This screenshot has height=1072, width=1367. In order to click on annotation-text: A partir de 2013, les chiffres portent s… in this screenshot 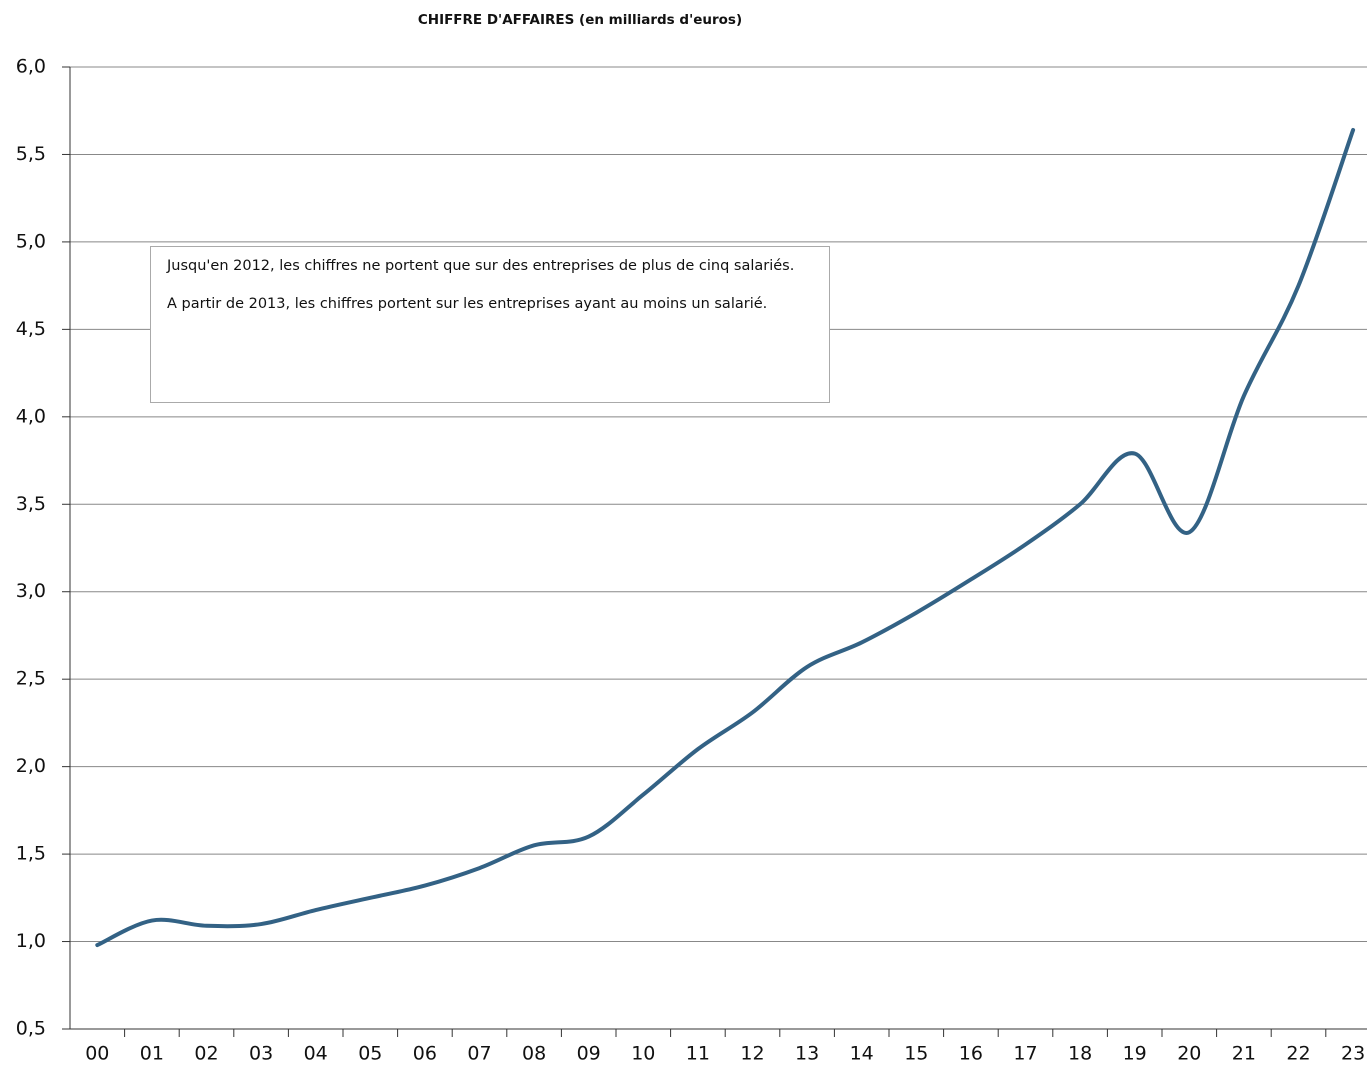, I will do `click(467, 304)`.